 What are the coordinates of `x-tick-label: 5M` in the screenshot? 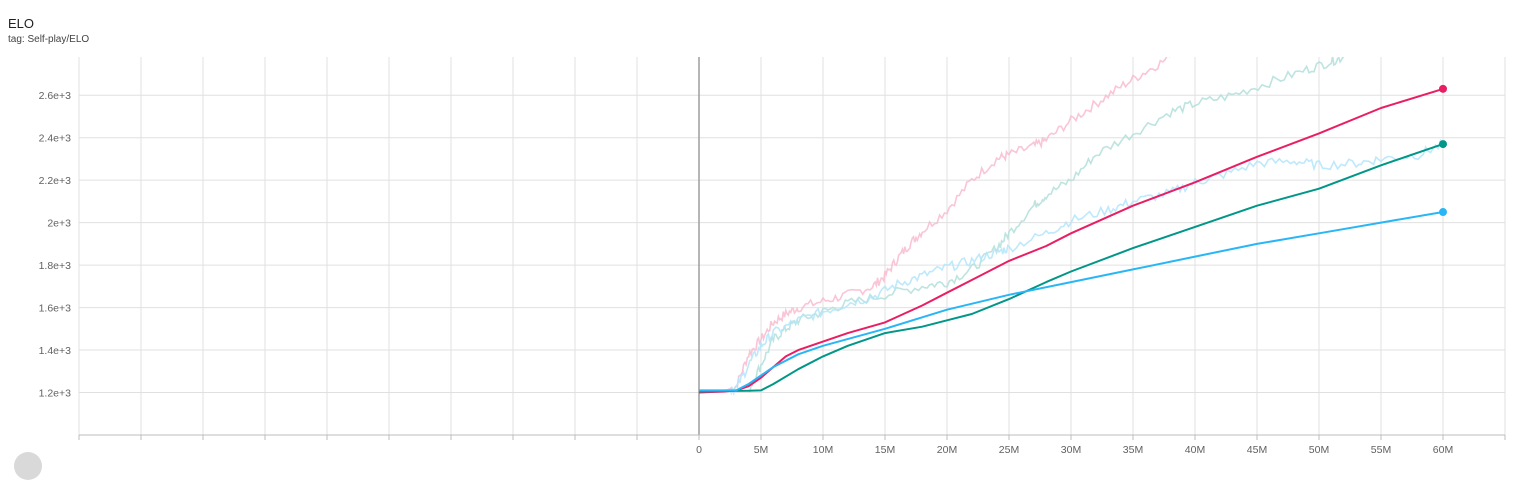 It's located at (761, 450).